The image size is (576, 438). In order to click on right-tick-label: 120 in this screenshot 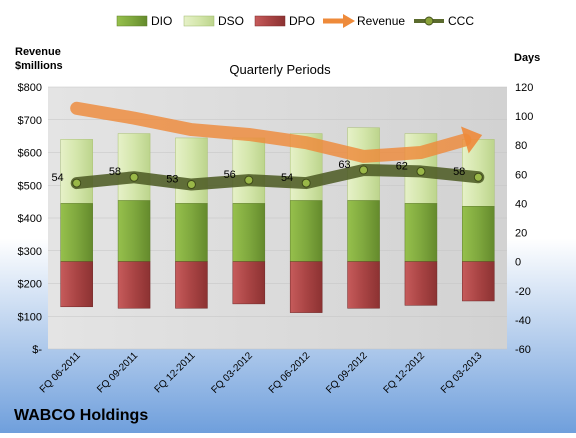, I will do `click(524, 88)`.